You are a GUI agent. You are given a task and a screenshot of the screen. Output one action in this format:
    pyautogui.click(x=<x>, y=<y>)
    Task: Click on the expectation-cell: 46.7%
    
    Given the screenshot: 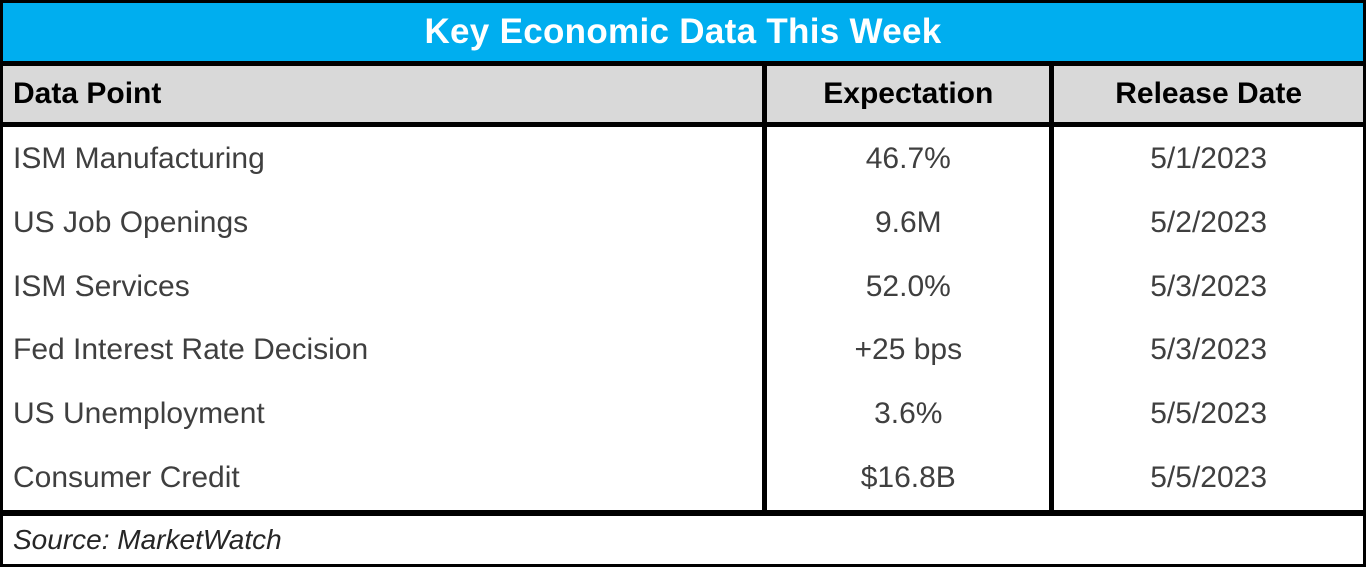 What is the action you would take?
    pyautogui.click(x=911, y=159)
    